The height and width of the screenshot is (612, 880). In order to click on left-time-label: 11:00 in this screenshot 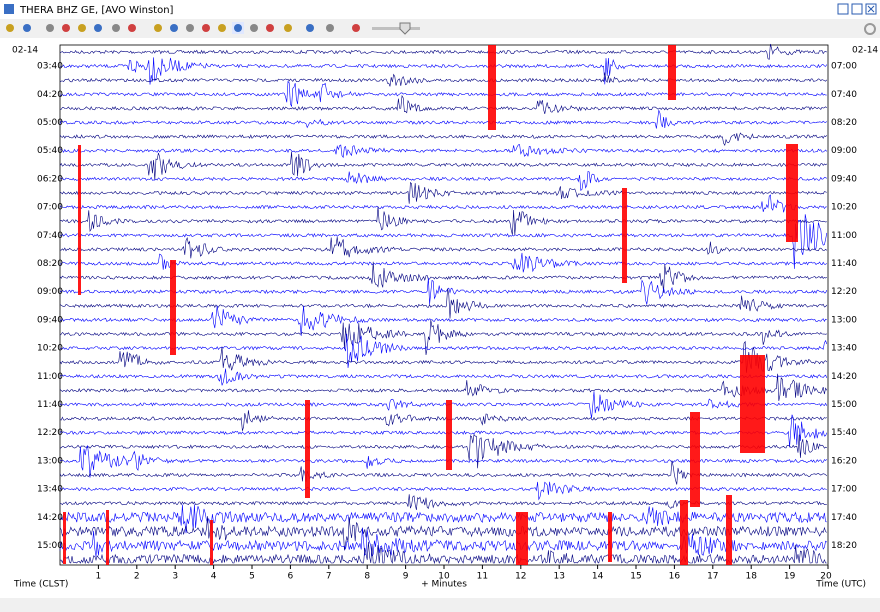, I will do `click(50, 377)`.